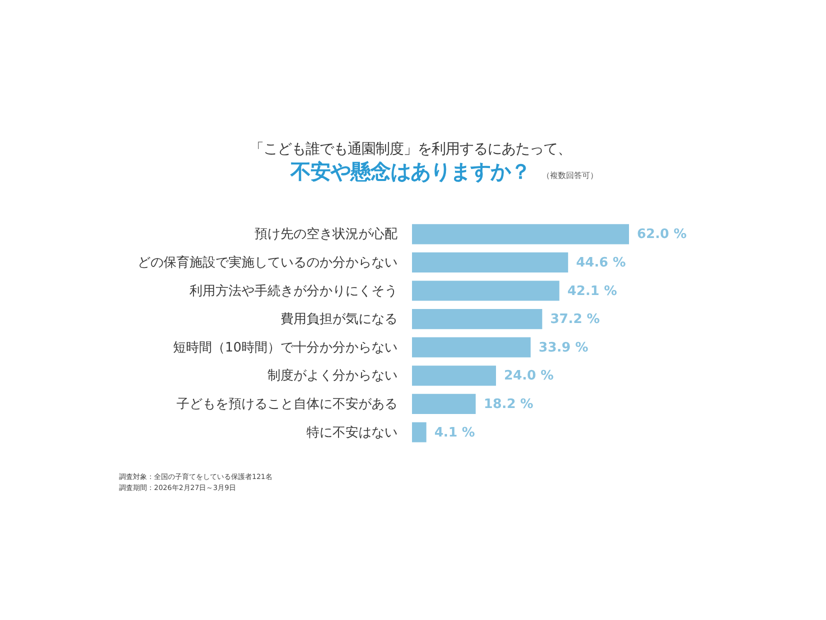 The image size is (826, 620). Describe the element at coordinates (410, 172) in the screenshot. I see `chart-subtitle: 不安や懸念はありますか？` at that location.